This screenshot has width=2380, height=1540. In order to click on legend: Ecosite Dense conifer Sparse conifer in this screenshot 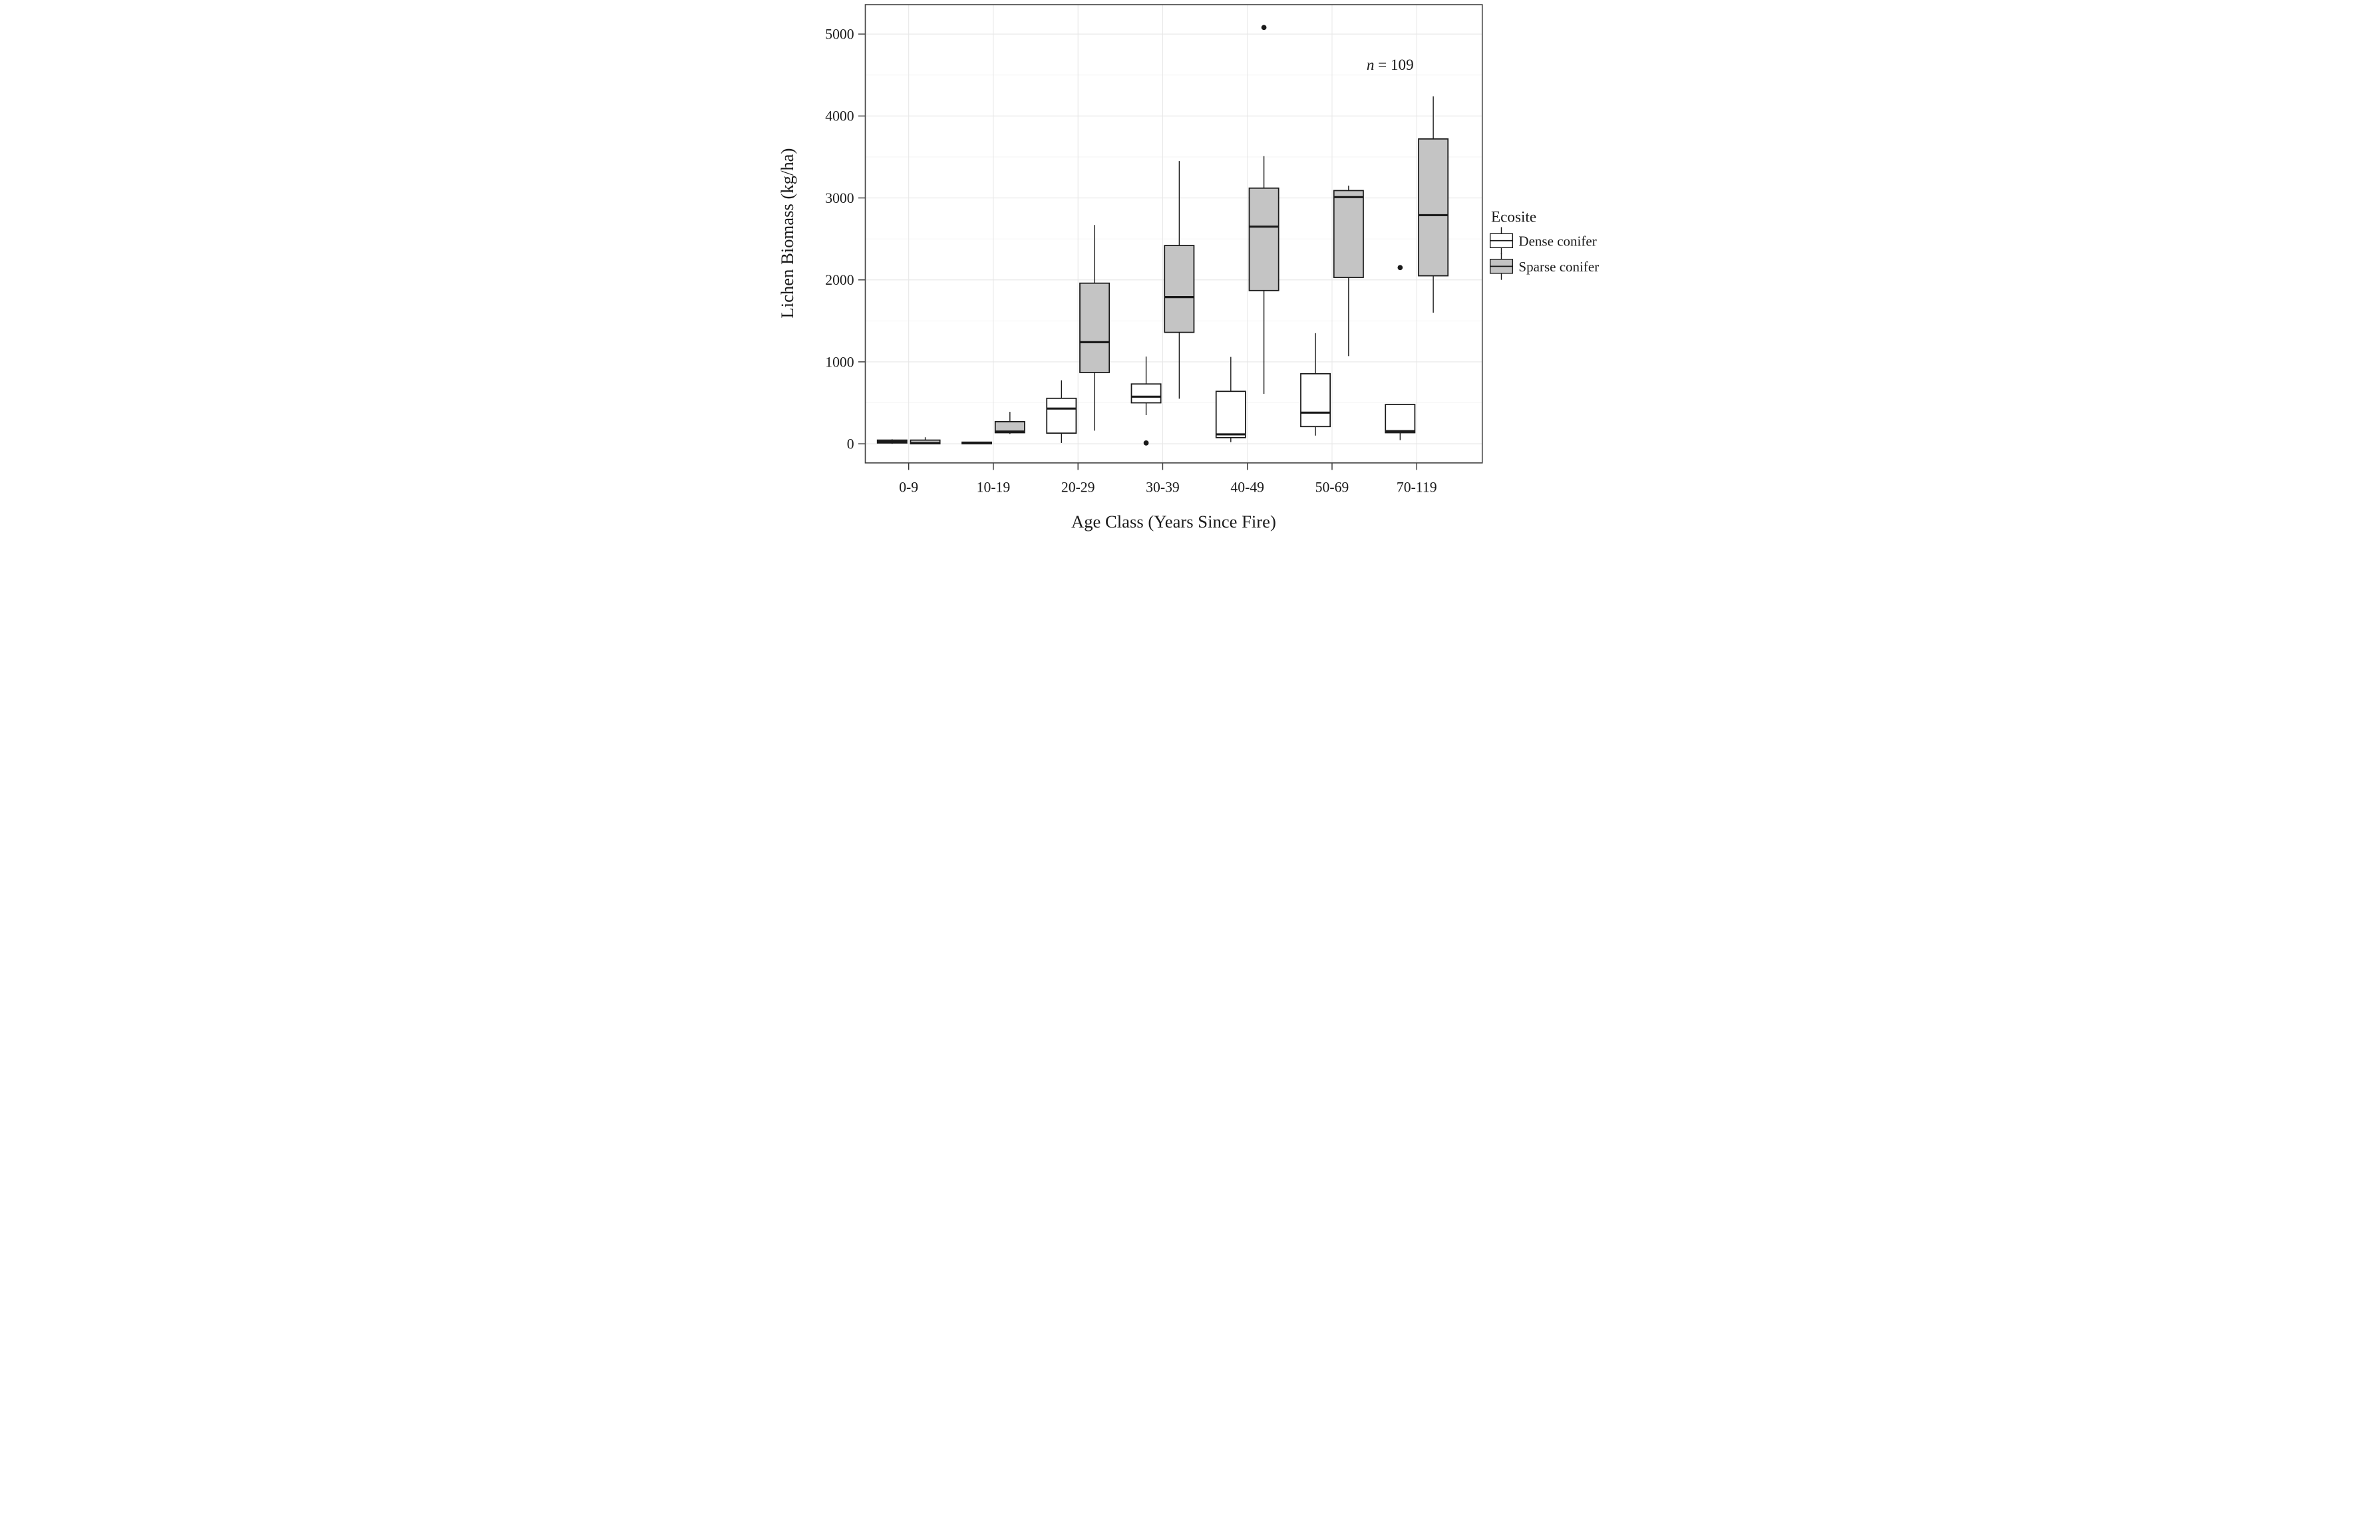, I will do `click(1544, 244)`.